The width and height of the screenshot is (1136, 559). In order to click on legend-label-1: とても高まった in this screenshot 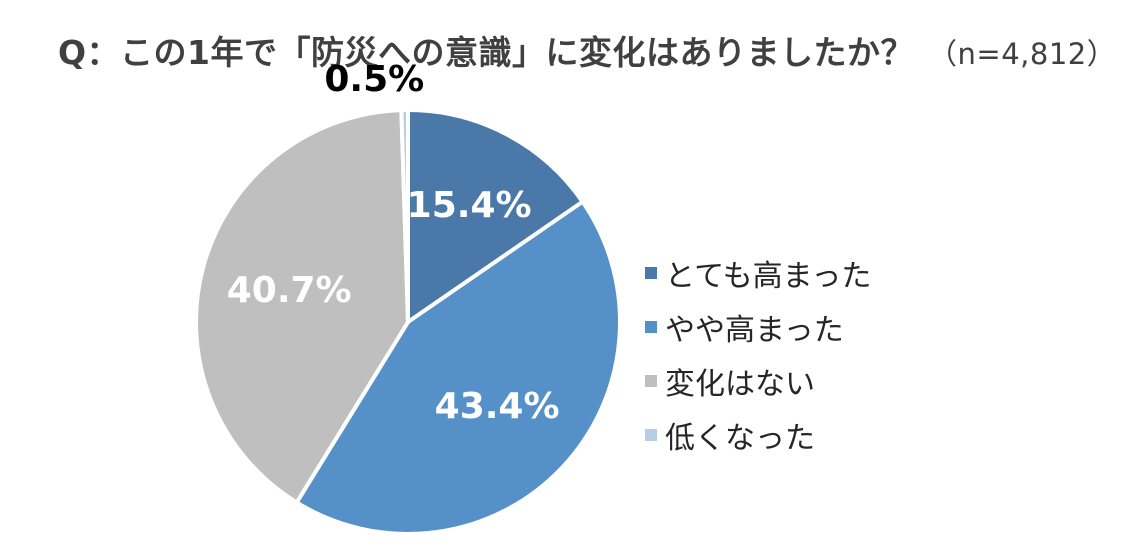, I will do `click(768, 276)`.